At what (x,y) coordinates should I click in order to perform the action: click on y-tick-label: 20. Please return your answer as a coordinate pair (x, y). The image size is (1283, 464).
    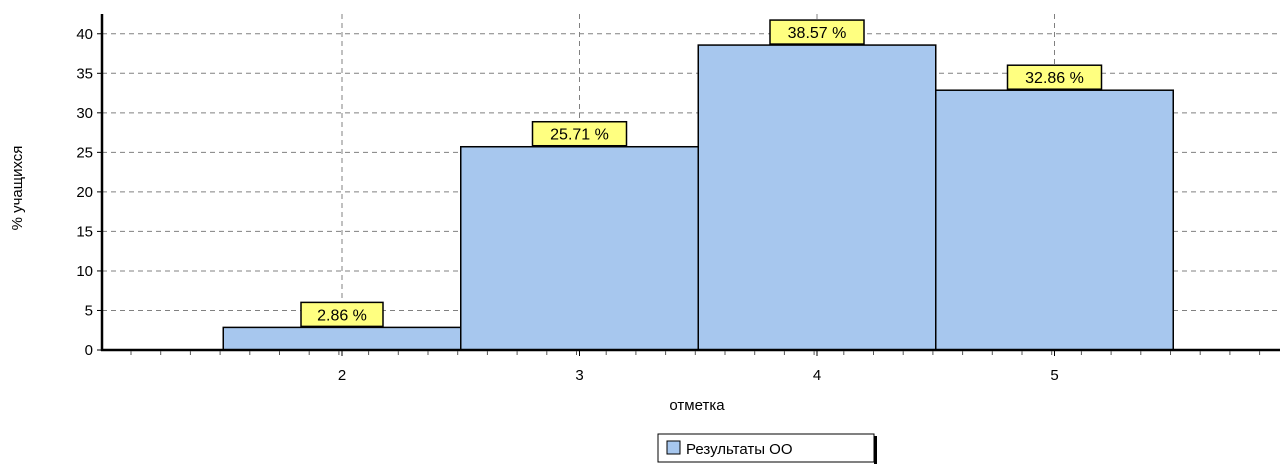
    Looking at the image, I should click on (84, 192).